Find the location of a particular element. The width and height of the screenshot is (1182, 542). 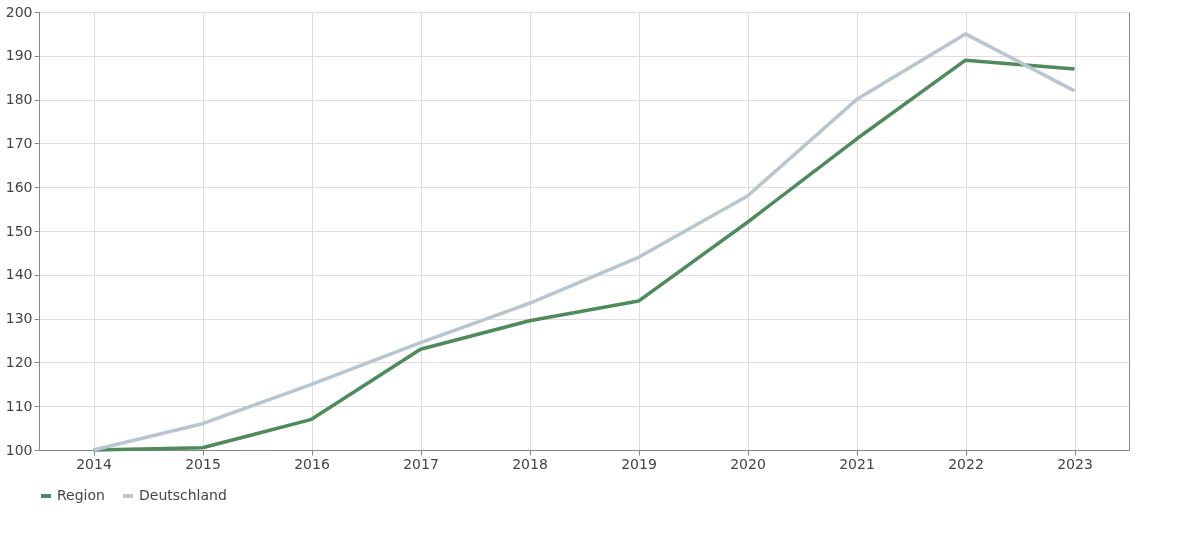

y-tick-label: 140 is located at coordinates (19, 274).